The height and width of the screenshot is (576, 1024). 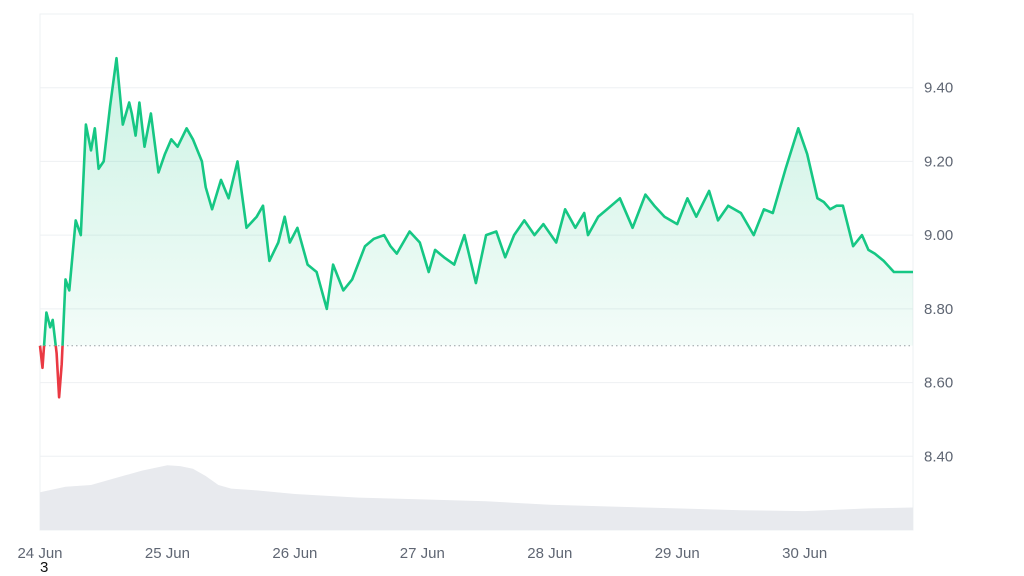 What do you see at coordinates (938, 88) in the screenshot?
I see `y-tick-label: 9.40` at bounding box center [938, 88].